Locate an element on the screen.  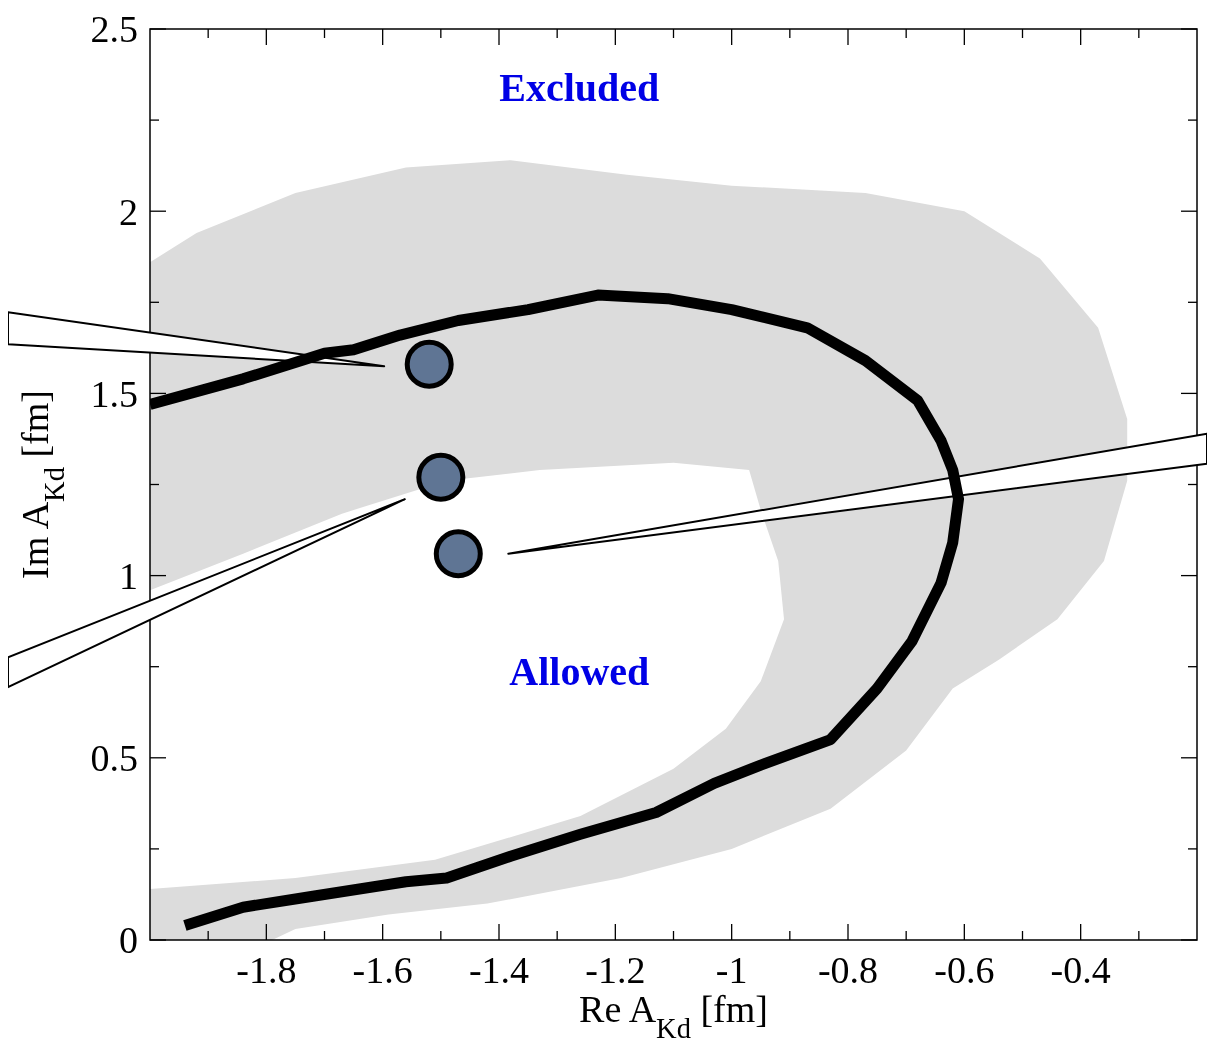
y-tick-label: 2.5 is located at coordinates (114, 29).